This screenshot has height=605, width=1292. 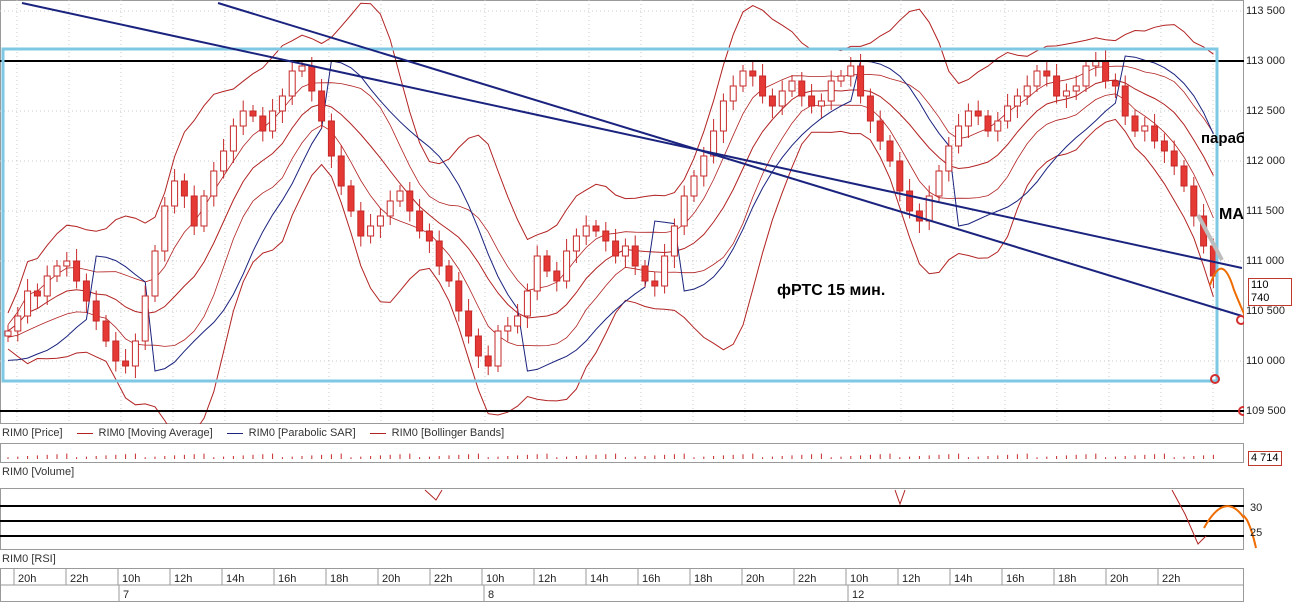 I want to click on time-label: 10h, so click(x=131, y=579).